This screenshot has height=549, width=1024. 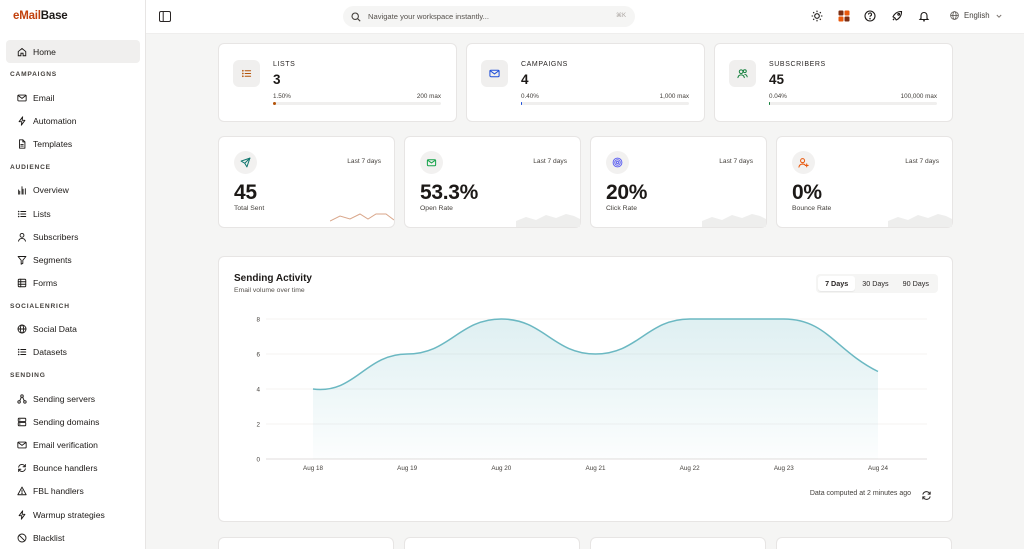 What do you see at coordinates (449, 192) in the screenshot?
I see `metric-value: 53.3%` at bounding box center [449, 192].